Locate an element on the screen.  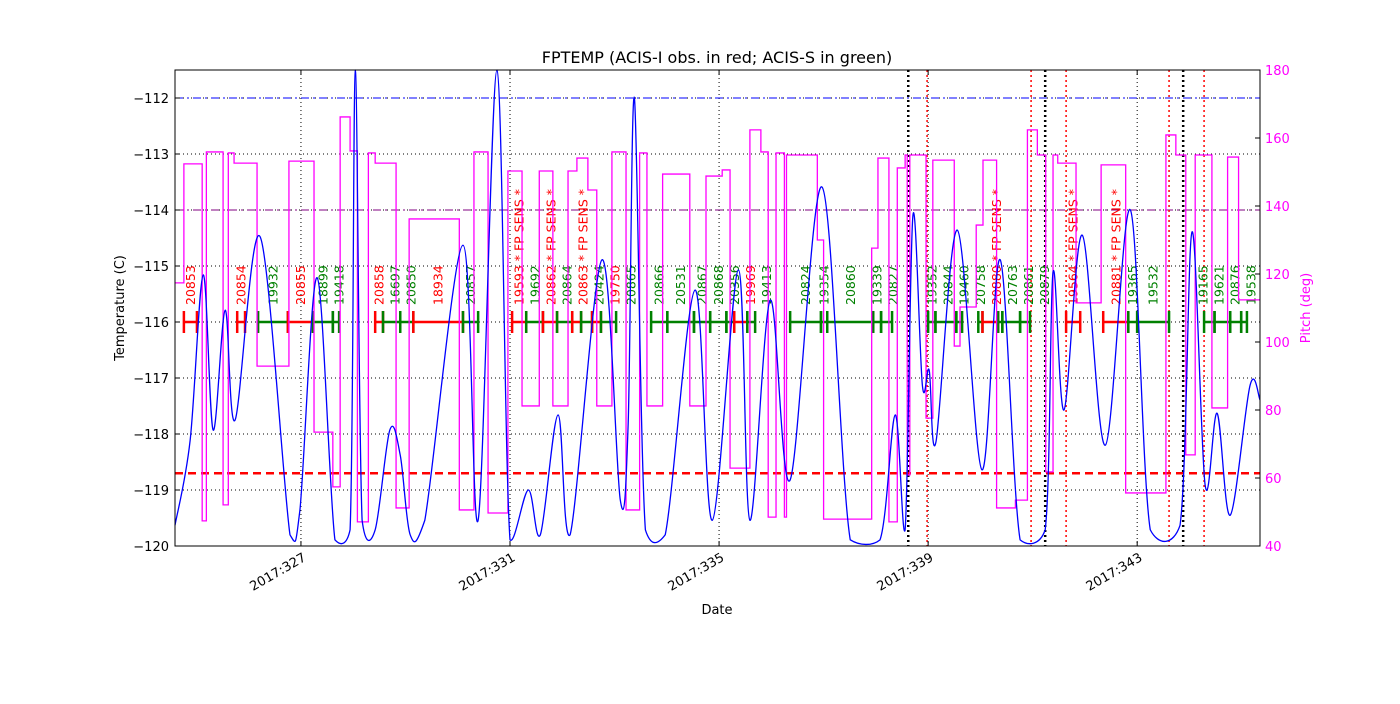
y2-tick-label: 60 is located at coordinates (1273, 479).